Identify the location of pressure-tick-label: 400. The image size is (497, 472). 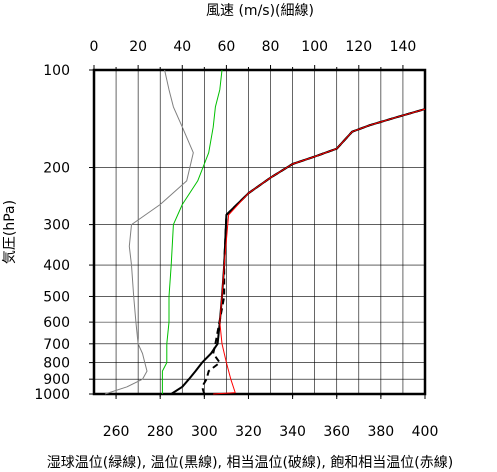
(56, 266).